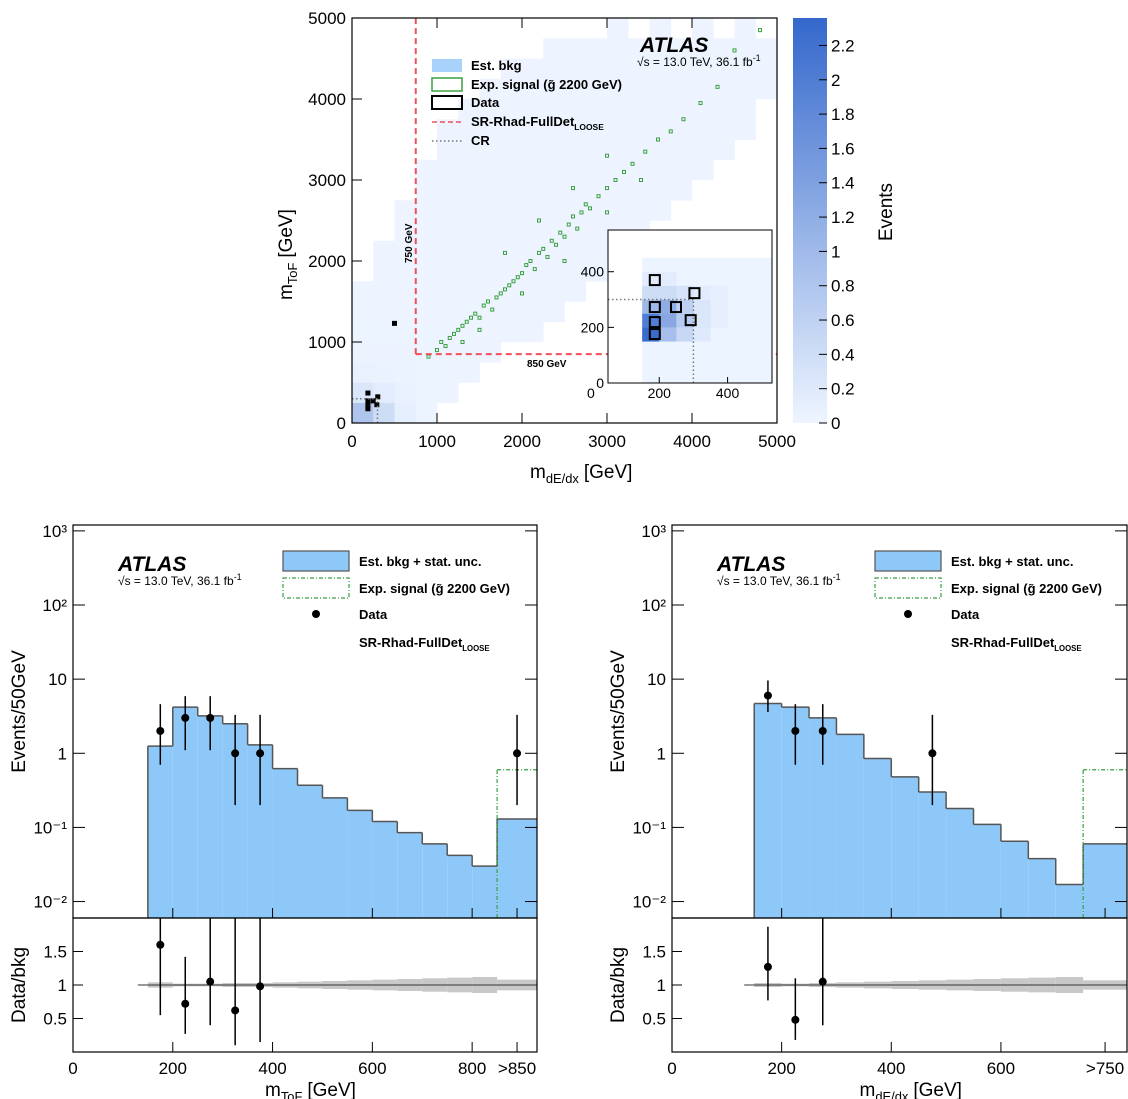 The height and width of the screenshot is (1099, 1128). I want to click on x-tick-label: 3000, so click(607, 441).